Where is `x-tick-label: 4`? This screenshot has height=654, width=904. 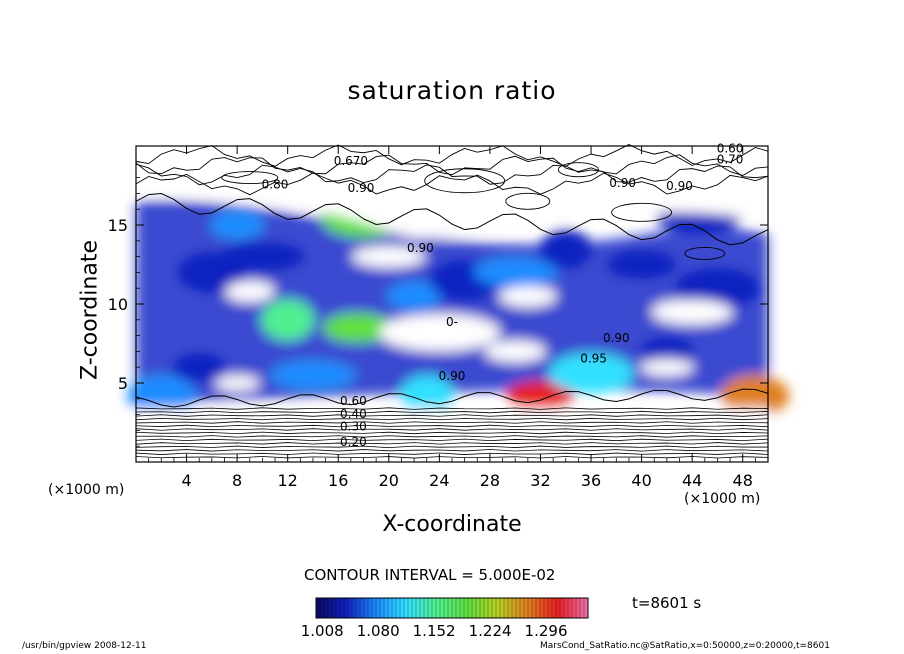 x-tick-label: 4 is located at coordinates (186, 480).